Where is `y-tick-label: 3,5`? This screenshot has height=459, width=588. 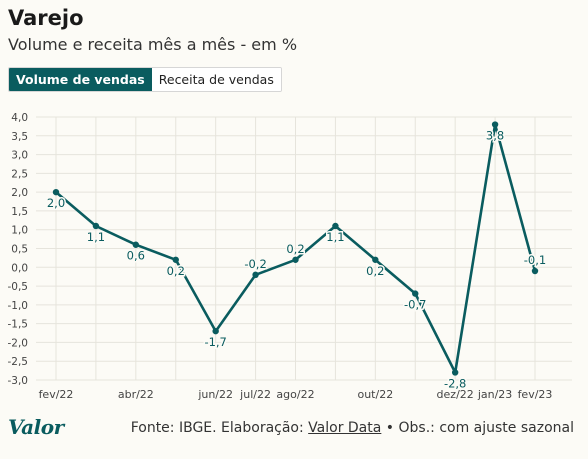
y-tick-label: 3,5 is located at coordinates (19, 137).